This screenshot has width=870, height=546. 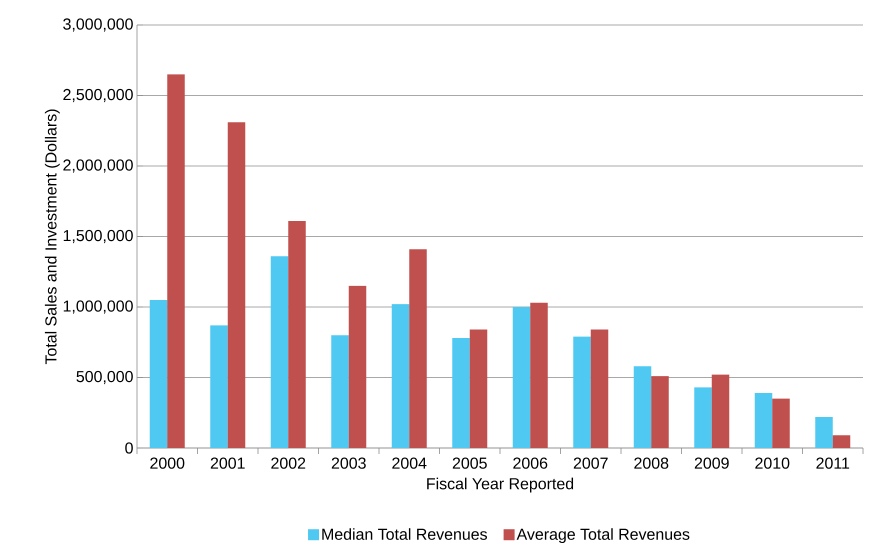 What do you see at coordinates (52, 237) in the screenshot?
I see `y-axis-title: Total Sales and Investment (Dollars)` at bounding box center [52, 237].